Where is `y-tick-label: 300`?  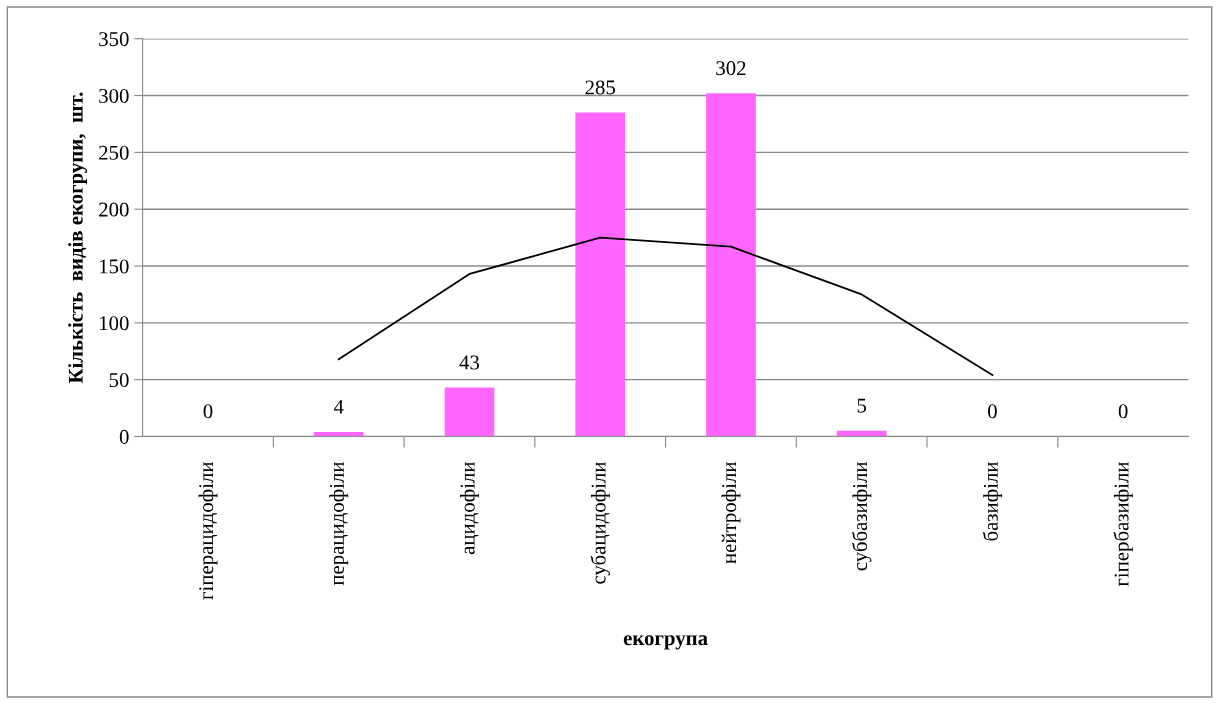
y-tick-label: 300 is located at coordinates (114, 95).